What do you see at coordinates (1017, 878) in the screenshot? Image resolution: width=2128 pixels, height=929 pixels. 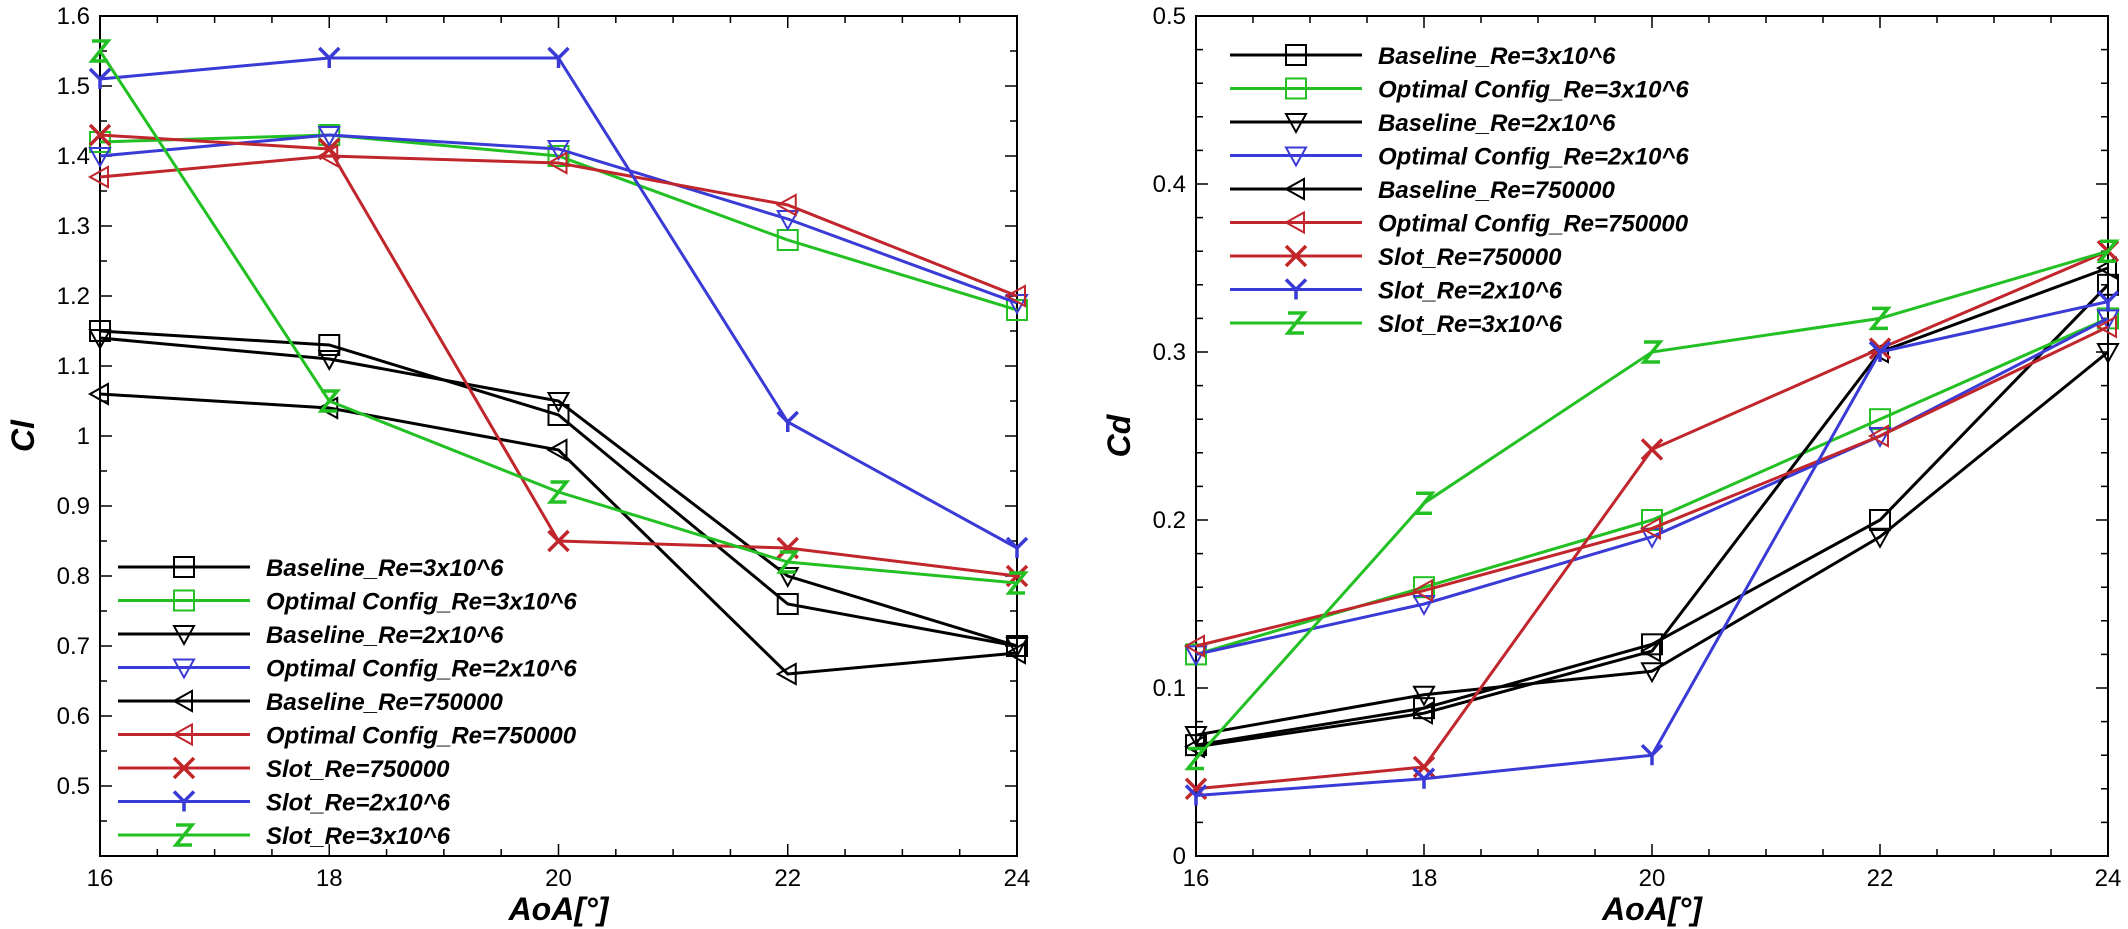 I see `cl-x-tick-label: 24` at bounding box center [1017, 878].